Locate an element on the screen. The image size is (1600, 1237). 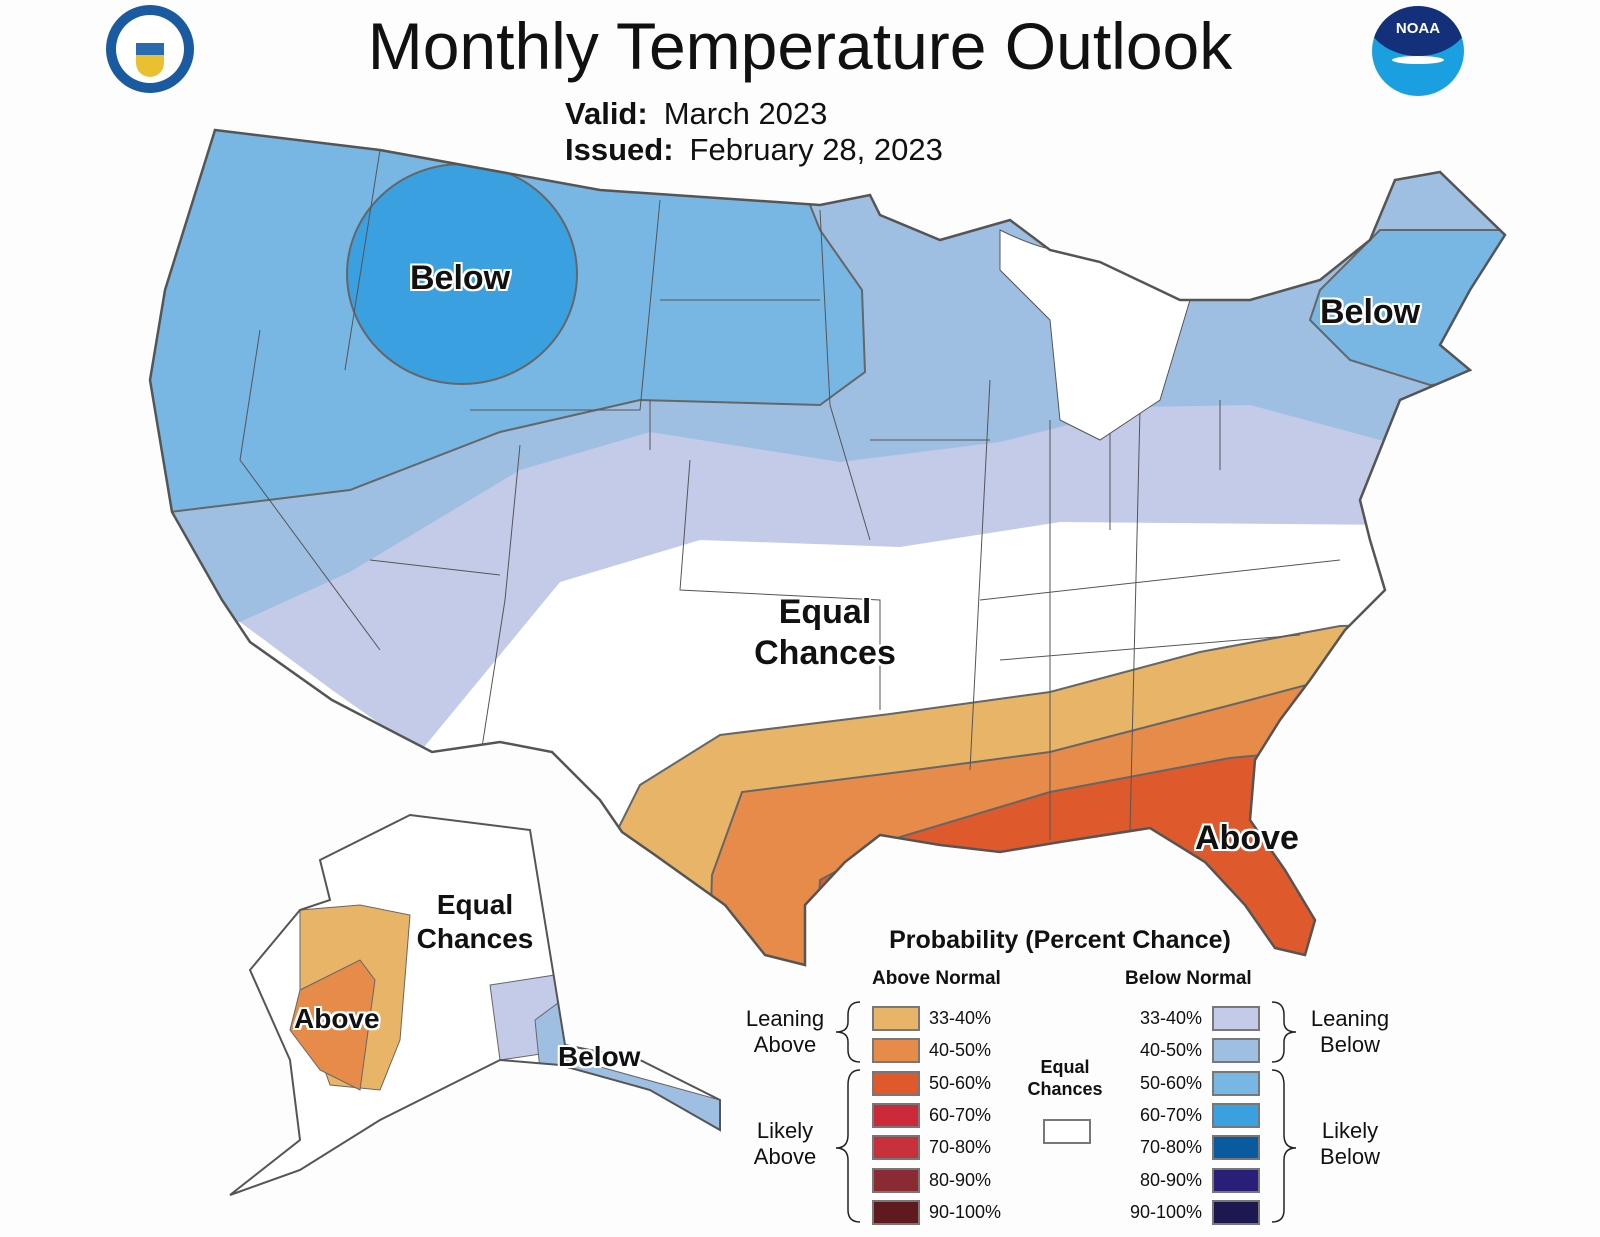
issued-line: Issued: February 28, 2023 is located at coordinates (754, 150).